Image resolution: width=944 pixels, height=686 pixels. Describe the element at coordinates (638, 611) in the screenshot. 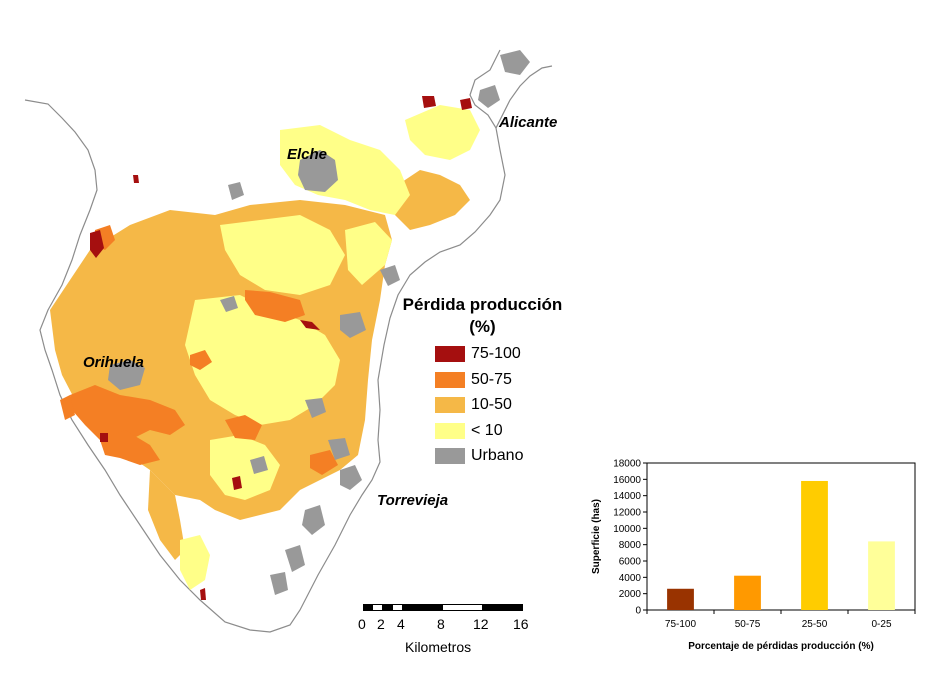

I see `y-tick-label: 0` at that location.